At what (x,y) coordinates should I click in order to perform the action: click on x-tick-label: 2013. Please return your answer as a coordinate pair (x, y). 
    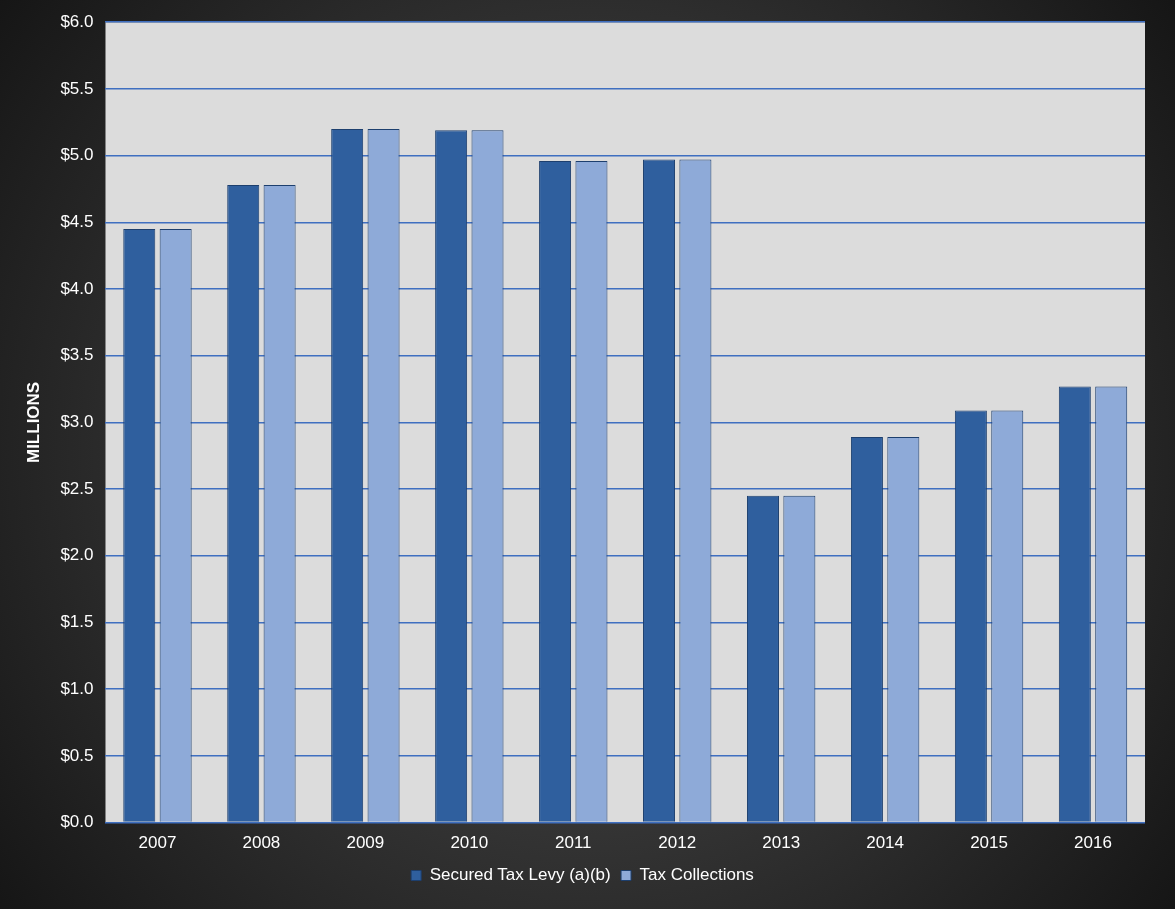
    Looking at the image, I should click on (781, 843).